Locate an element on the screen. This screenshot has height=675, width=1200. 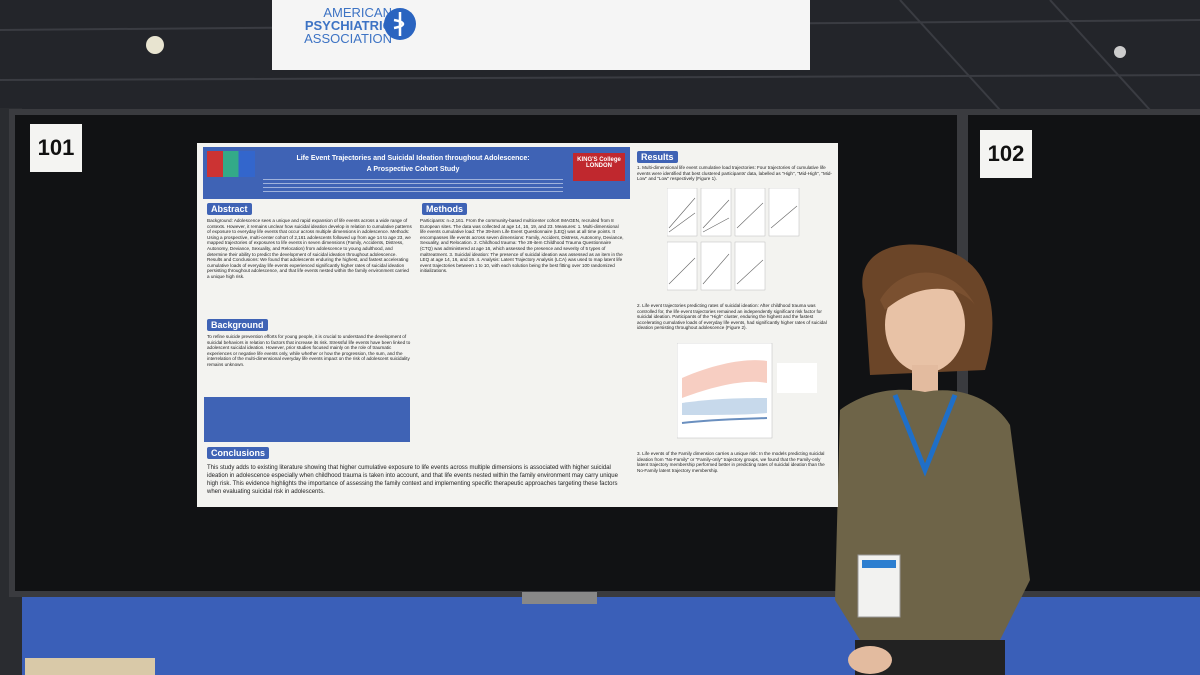
banner: AMERICAN PSYCHIATRIC ASSOCIATION is located at coordinates (541, 35).